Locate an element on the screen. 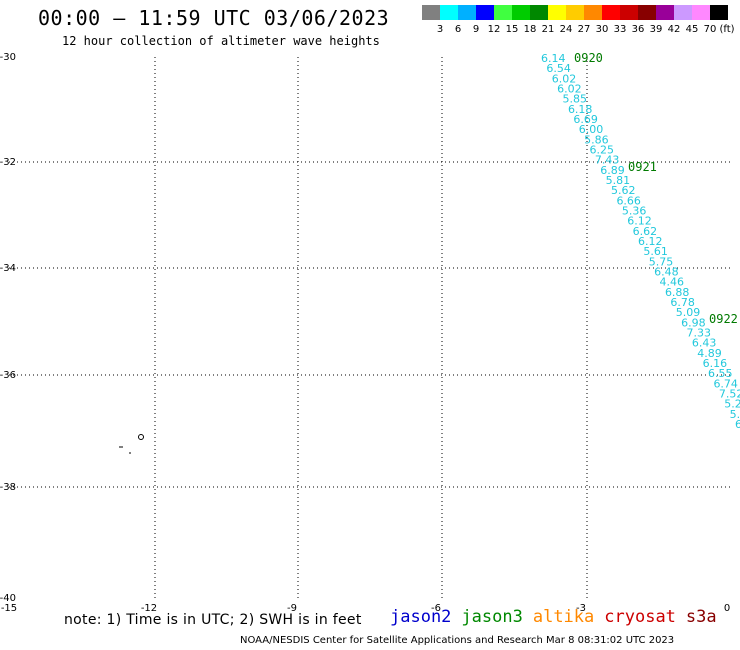  wave-height-label: 6.98 is located at coordinates (693, 322).